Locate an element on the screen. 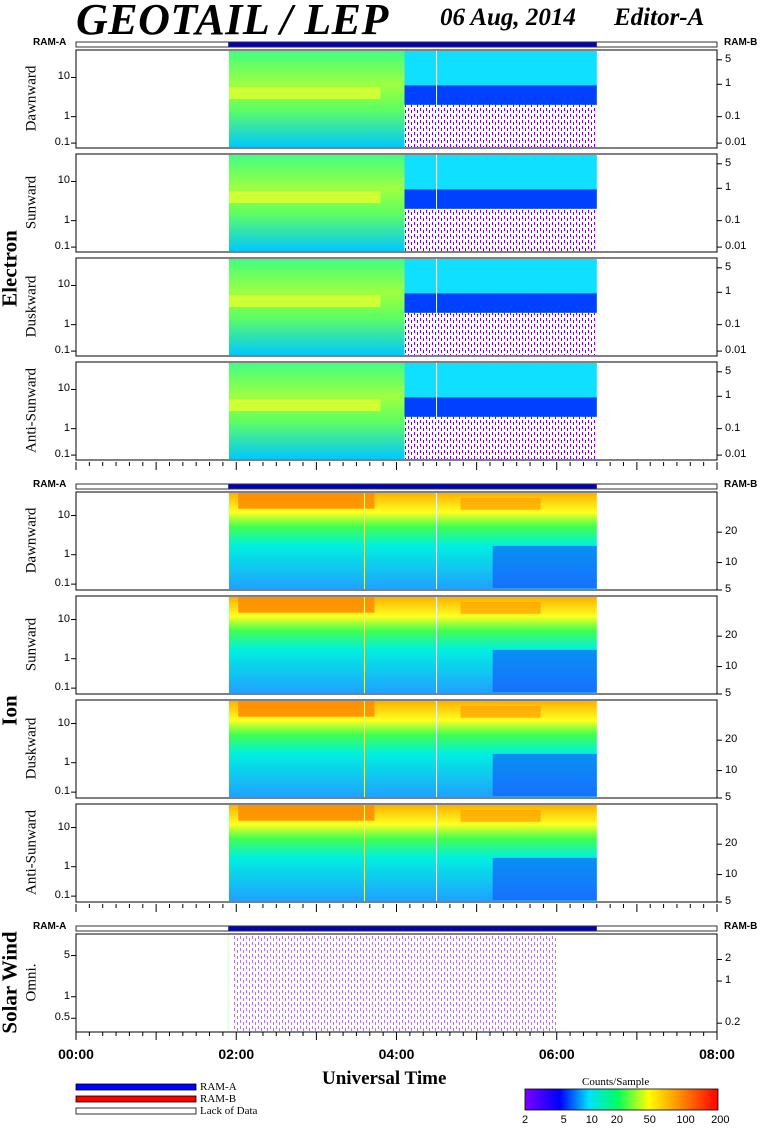 This screenshot has height=1128, width=762. group-label-ion: Ion is located at coordinates (11, 710).